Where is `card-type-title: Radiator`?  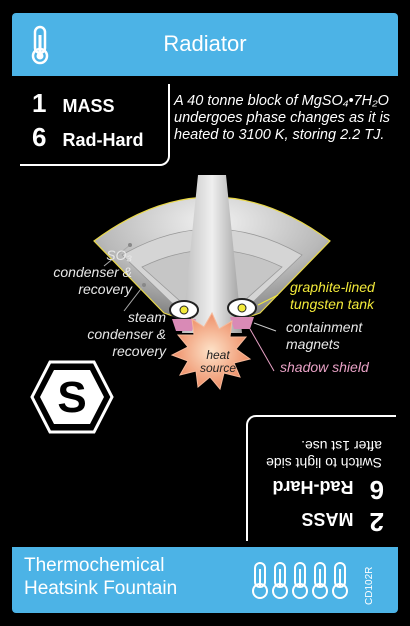
card-type-title: Radiator is located at coordinates (205, 43).